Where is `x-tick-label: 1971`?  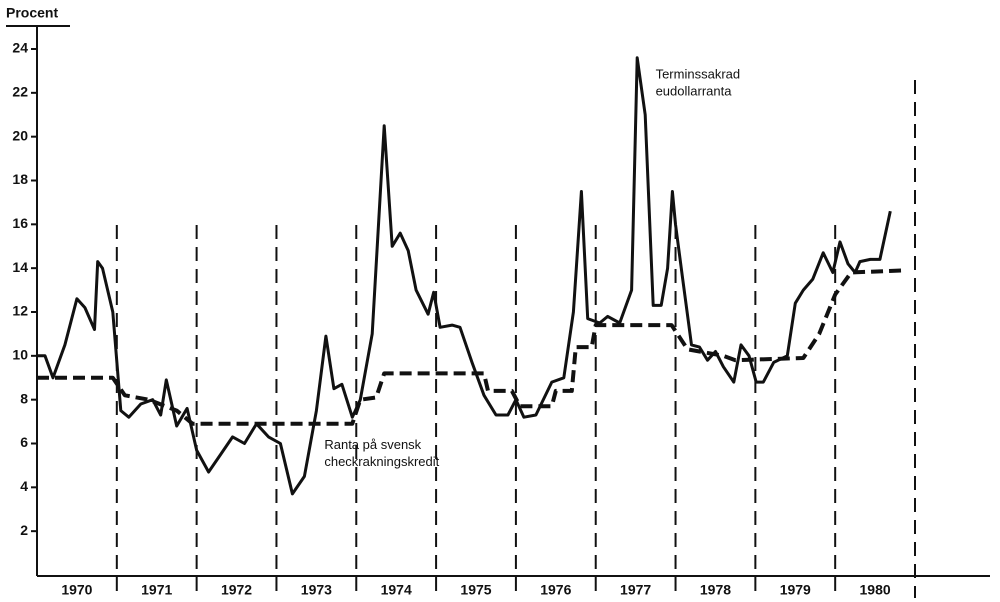 x-tick-label: 1971 is located at coordinates (156, 590).